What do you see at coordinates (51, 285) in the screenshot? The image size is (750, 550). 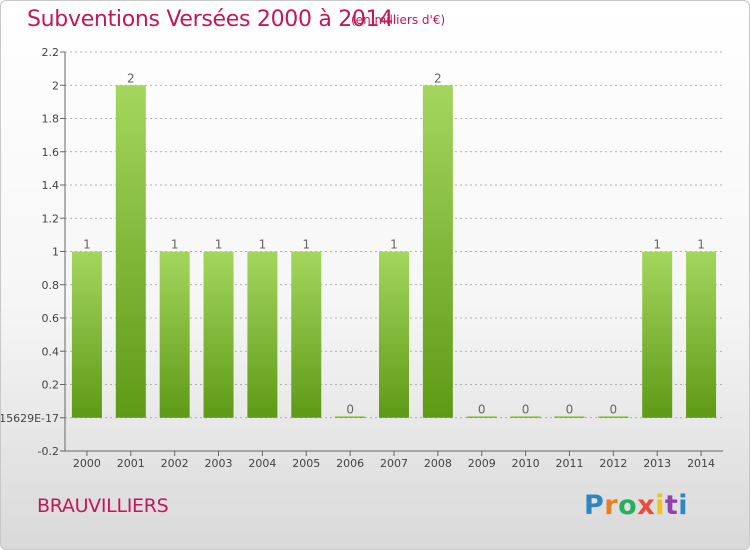 I see `y-tick-label: 0.8` at bounding box center [51, 285].